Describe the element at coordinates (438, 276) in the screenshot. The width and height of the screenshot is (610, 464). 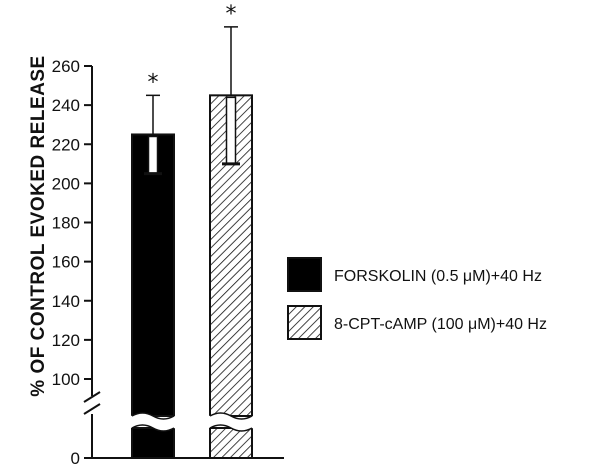
I see `legend-label-1: FORSKOLIN (0.5 μM)+40 Hz` at that location.